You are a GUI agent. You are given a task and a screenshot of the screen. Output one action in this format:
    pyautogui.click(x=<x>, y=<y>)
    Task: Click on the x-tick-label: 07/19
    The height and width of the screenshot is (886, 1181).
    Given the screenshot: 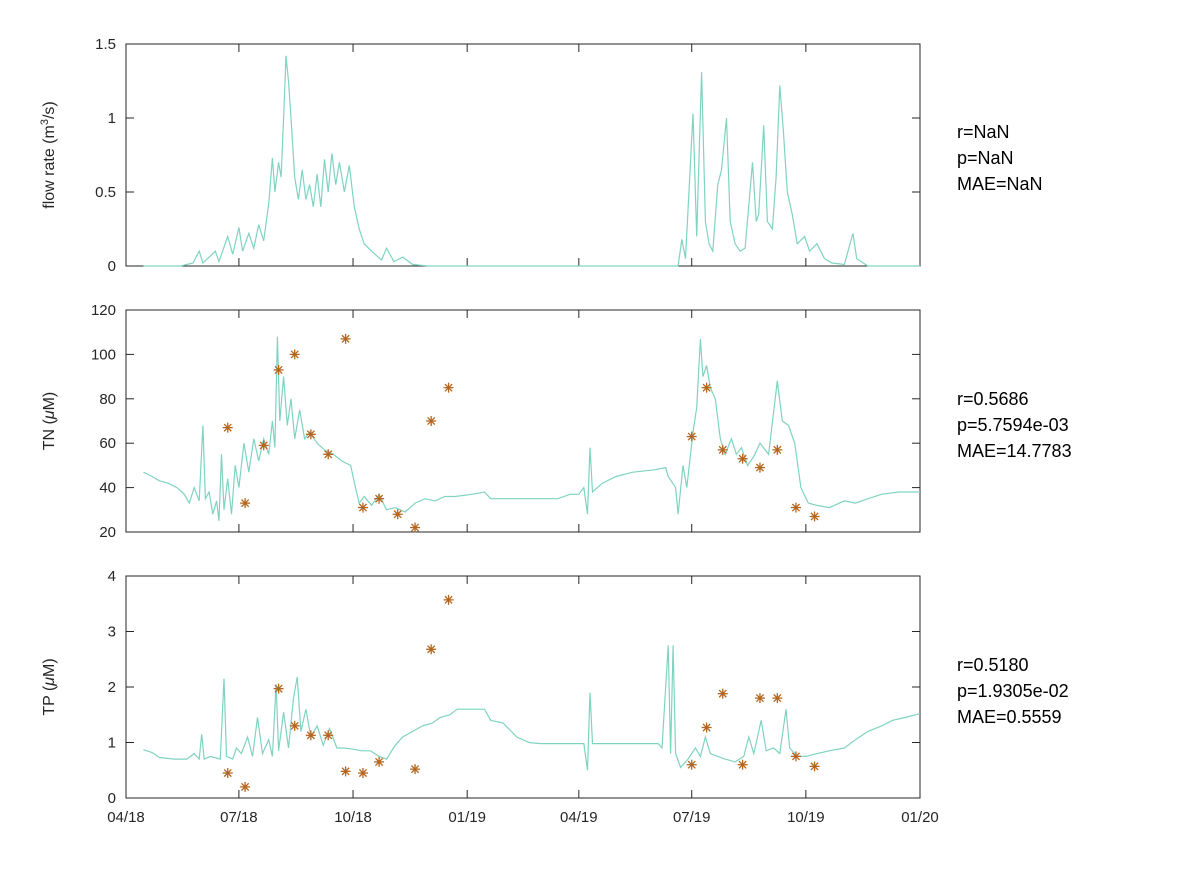 What is the action you would take?
    pyautogui.click(x=692, y=817)
    